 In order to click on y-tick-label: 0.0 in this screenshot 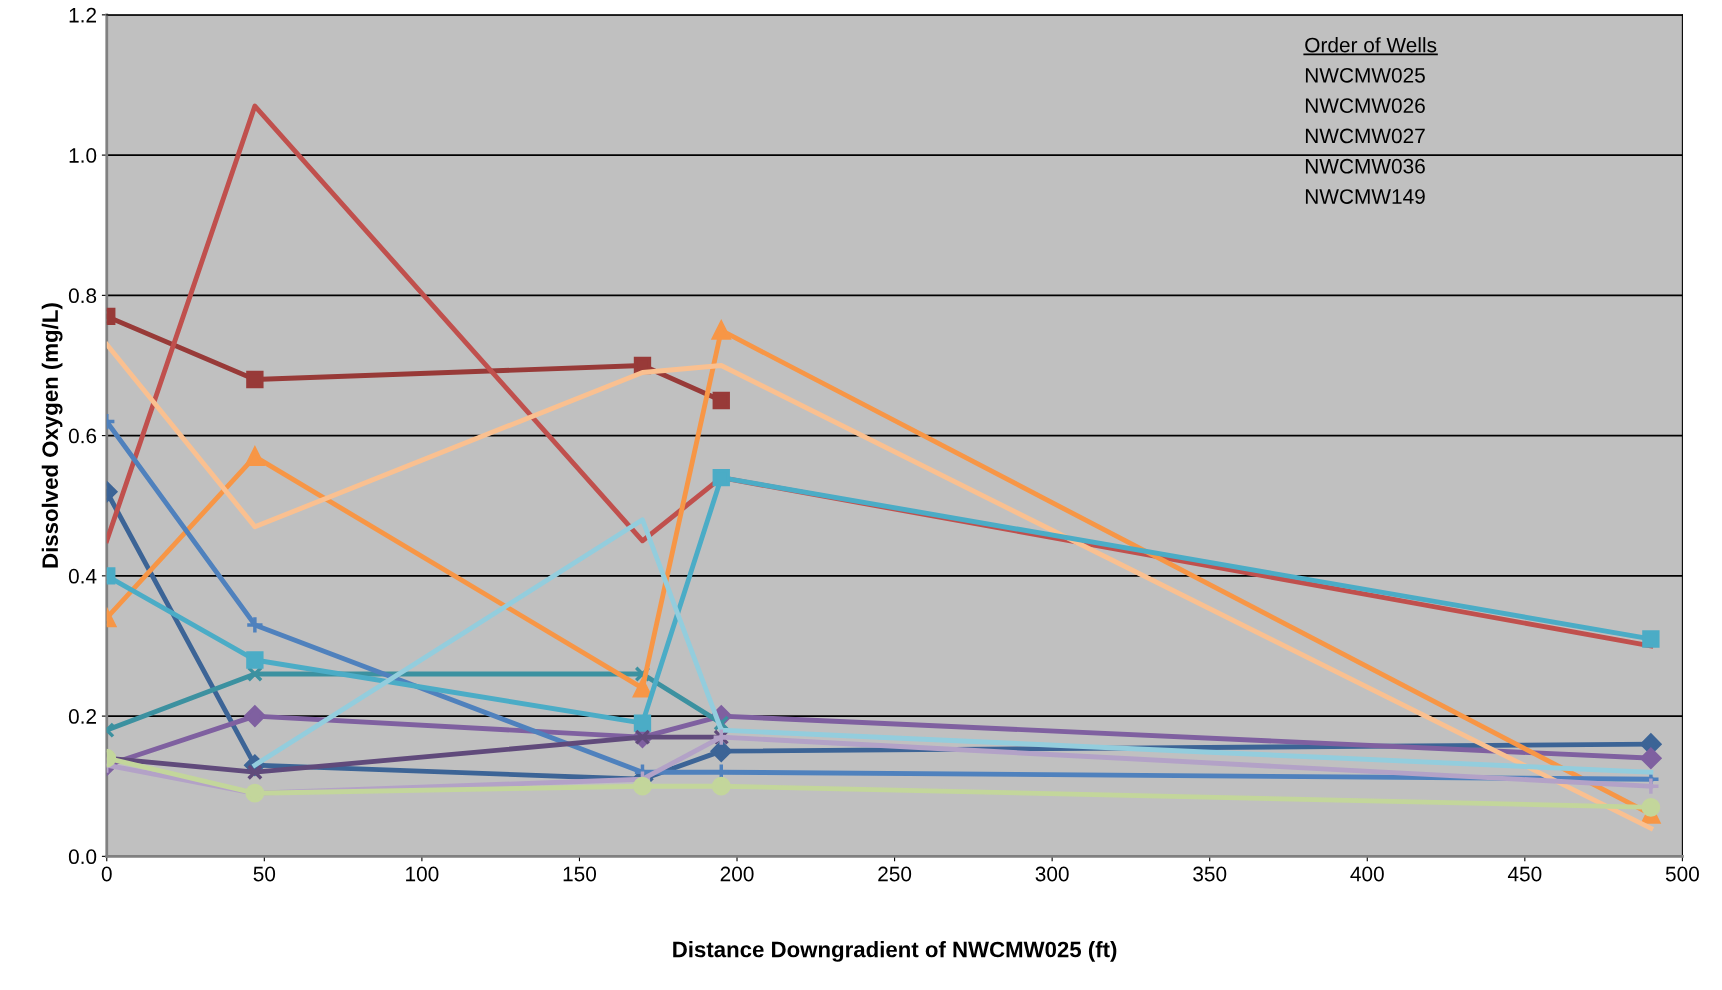, I will do `click(82, 857)`.